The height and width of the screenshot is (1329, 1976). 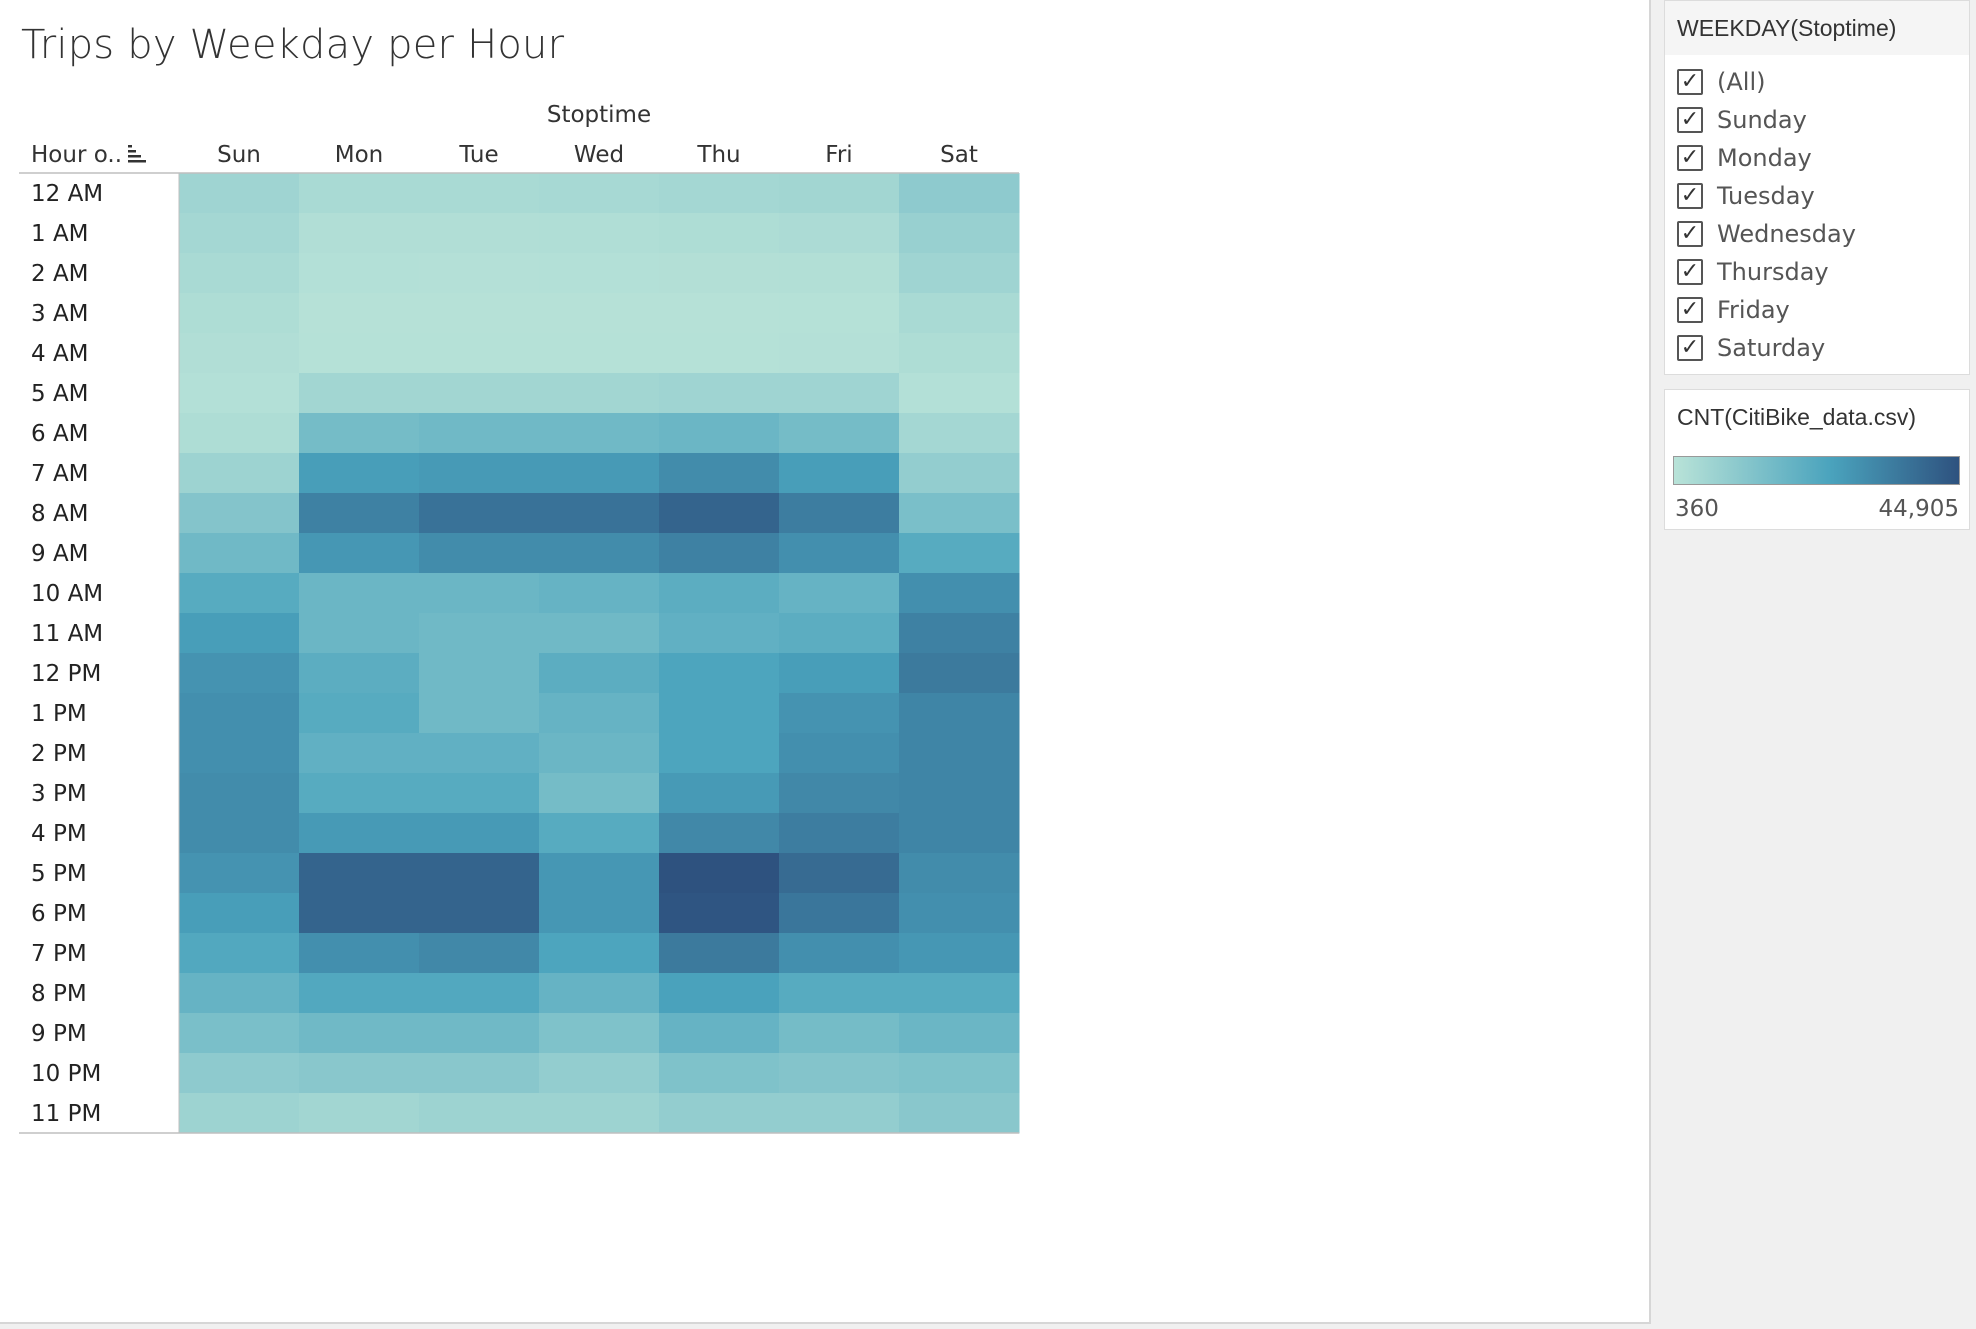 What do you see at coordinates (1817, 196) in the screenshot?
I see `filter-item: ✓ Tuesday` at bounding box center [1817, 196].